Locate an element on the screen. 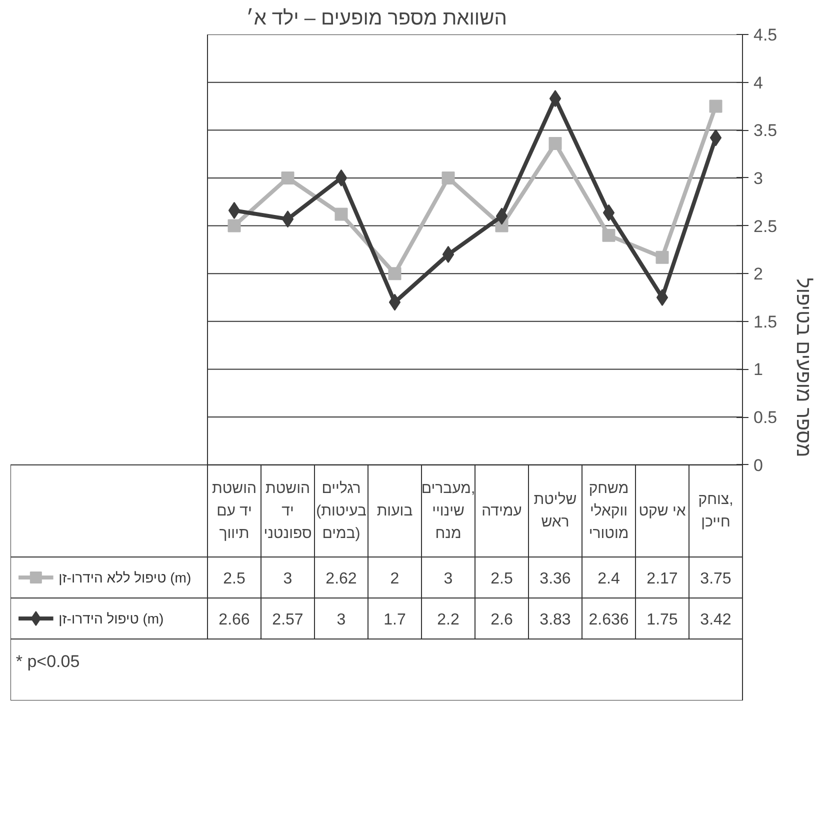 This screenshot has height=822, width=832. x-tick-label: משחק ווקאלי מוטורי is located at coordinates (608, 511).